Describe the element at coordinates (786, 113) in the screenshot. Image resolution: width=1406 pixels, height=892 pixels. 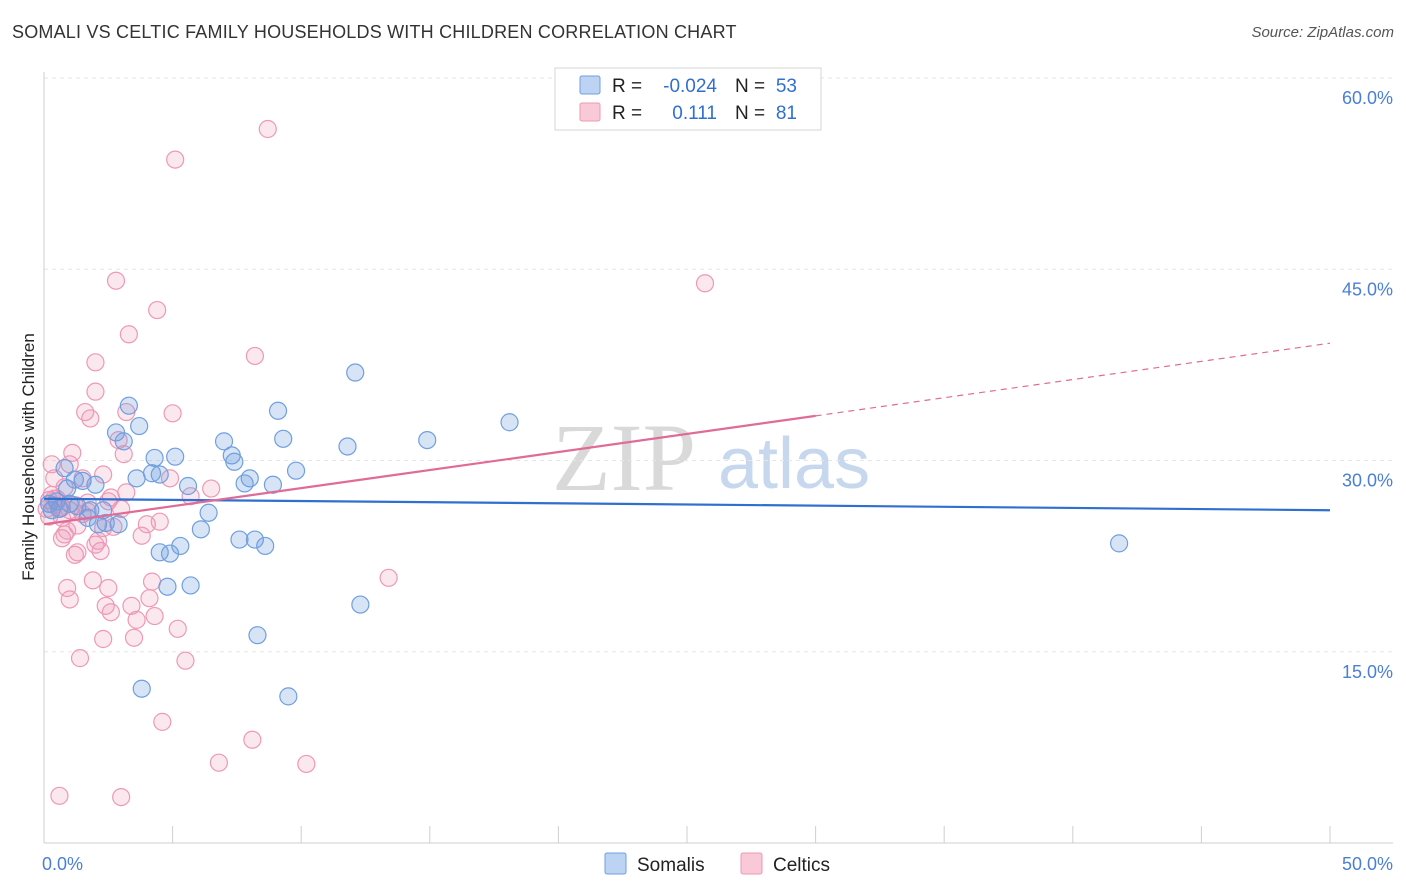
I see `celtic-n-value: 81` at that location.